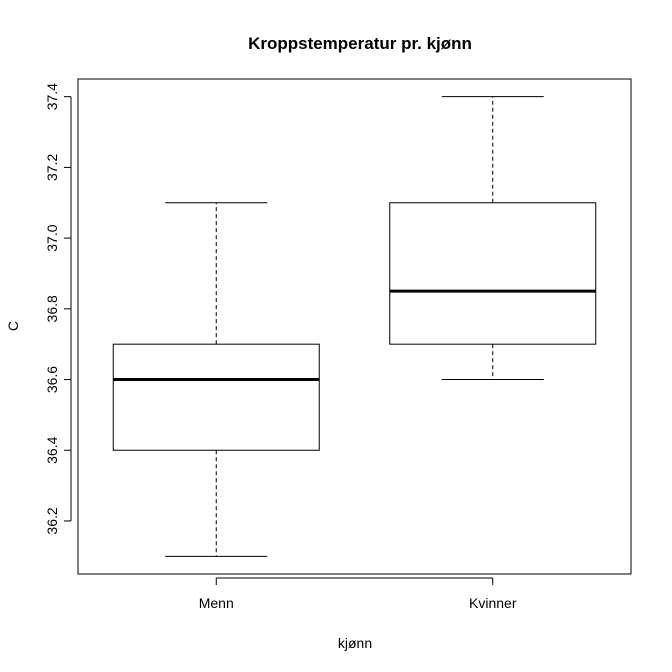  I want to click on y-tick-label: 36.4, so click(52, 449).